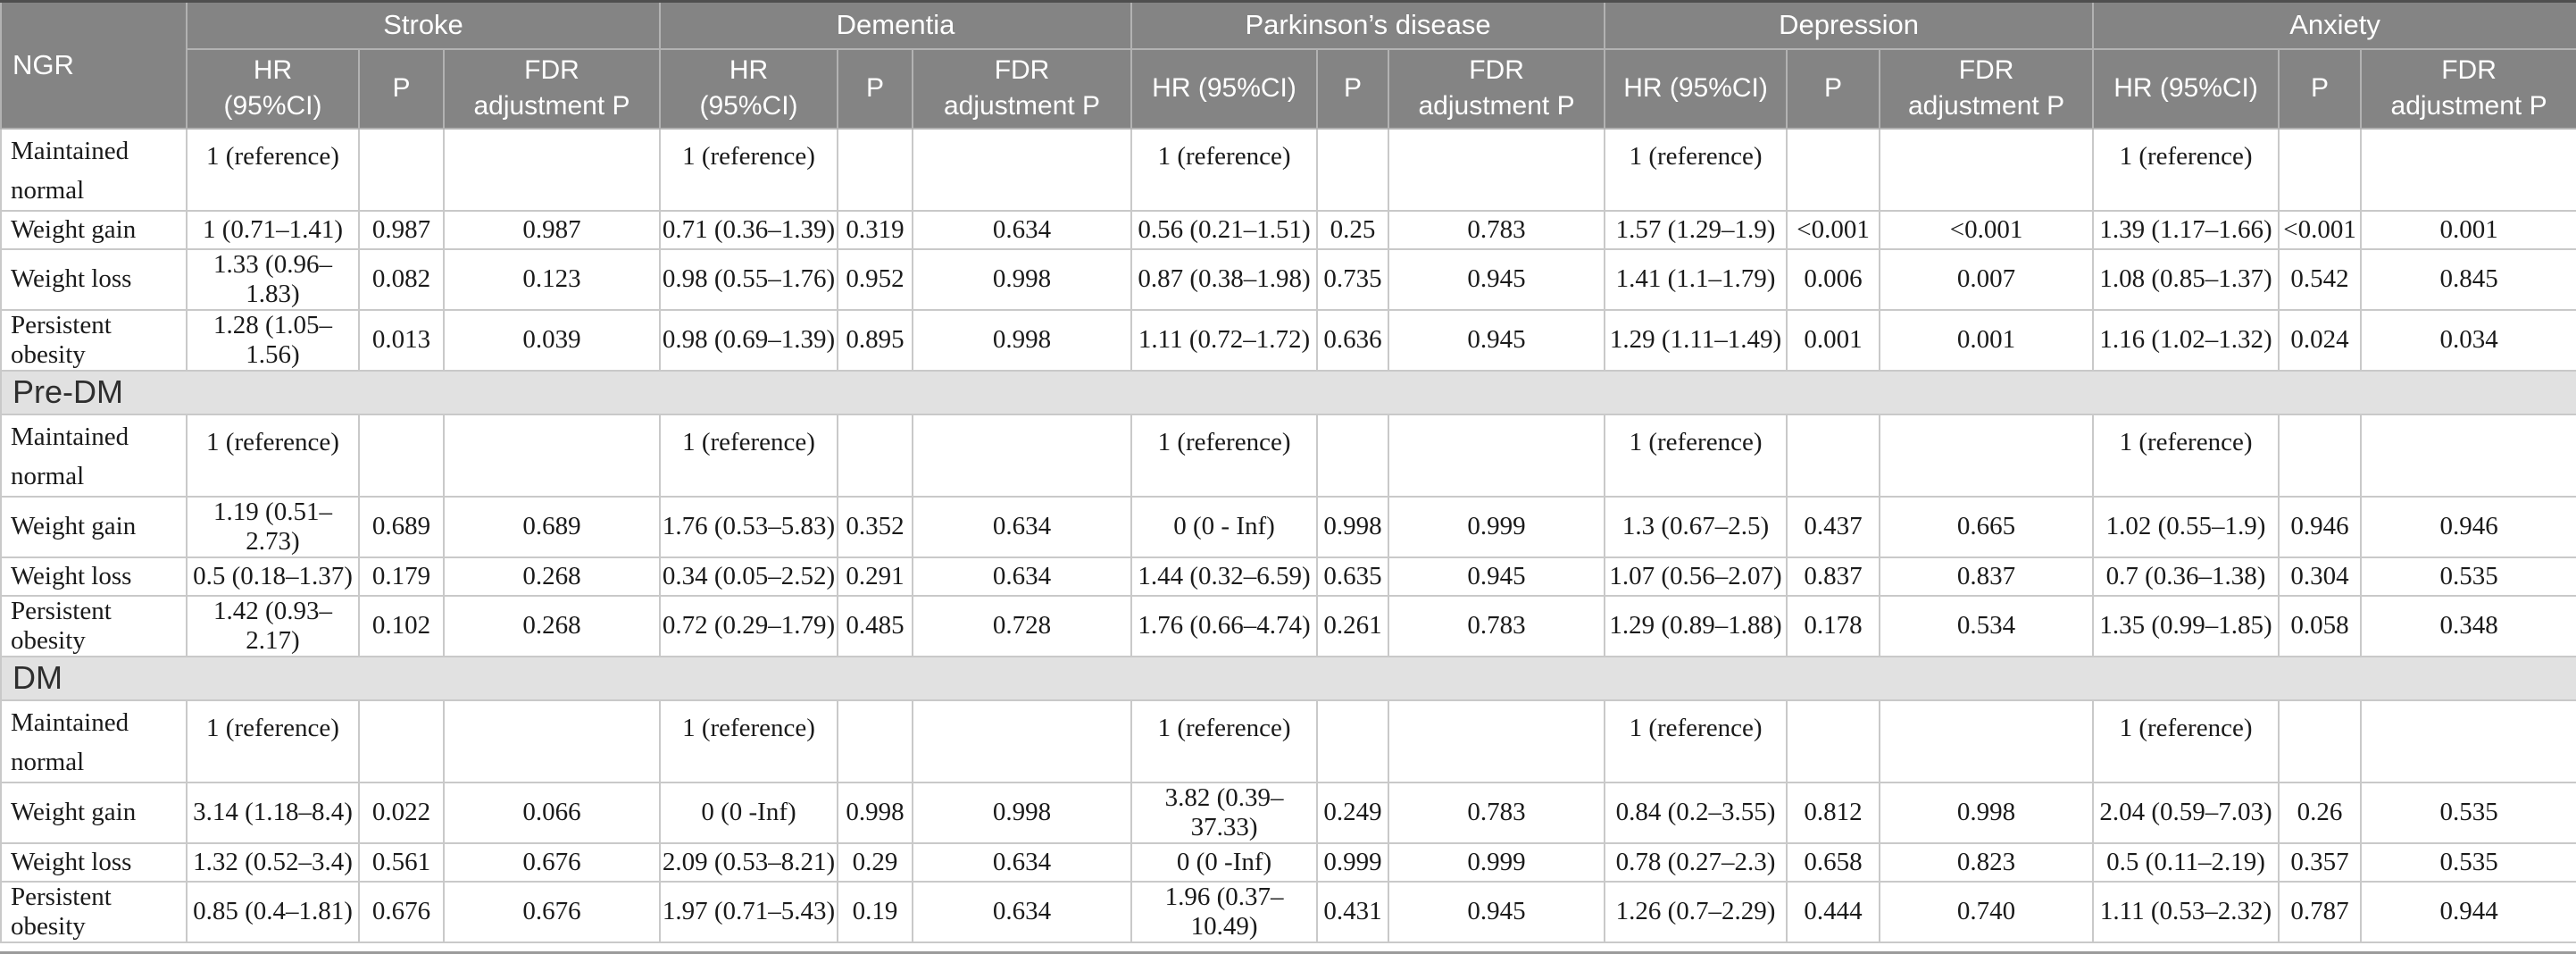  What do you see at coordinates (1833, 812) in the screenshot?
I see `p-cell: 0.812` at bounding box center [1833, 812].